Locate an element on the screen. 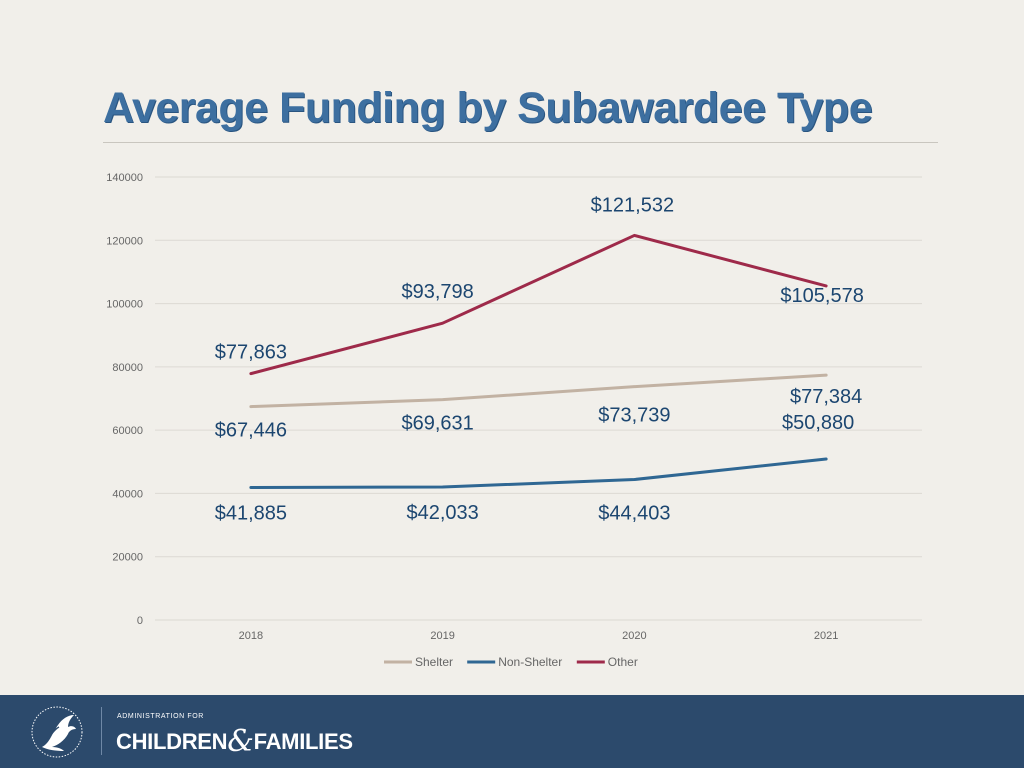  page-title: Average Funding by Subawardee Type is located at coordinates (488, 108).